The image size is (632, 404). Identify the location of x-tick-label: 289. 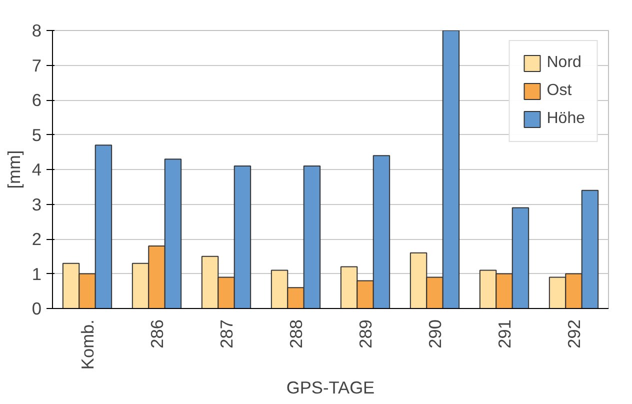
(365, 333).